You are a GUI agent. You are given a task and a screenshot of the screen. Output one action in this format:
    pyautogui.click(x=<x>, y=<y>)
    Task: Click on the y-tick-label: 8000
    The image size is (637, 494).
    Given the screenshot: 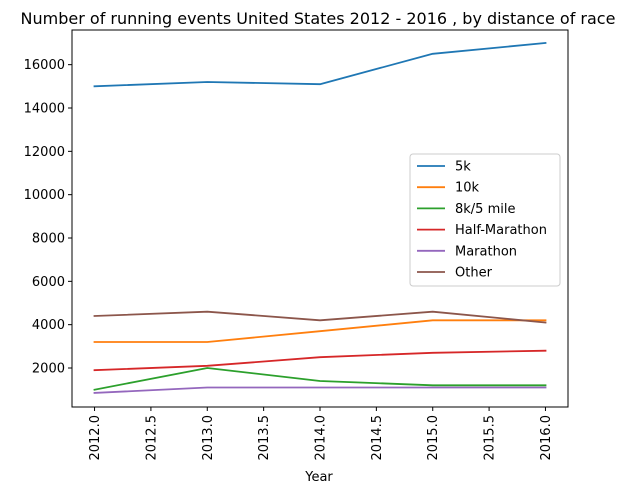 What is the action you would take?
    pyautogui.click(x=48, y=239)
    